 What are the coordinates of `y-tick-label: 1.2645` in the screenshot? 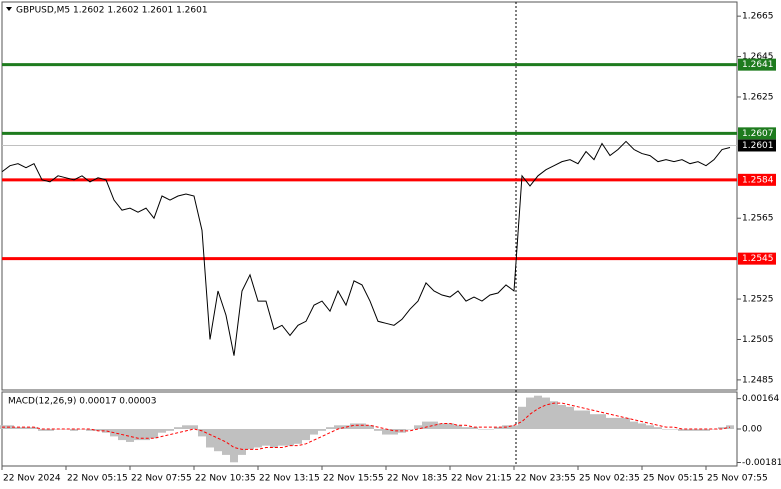 It's located at (758, 57).